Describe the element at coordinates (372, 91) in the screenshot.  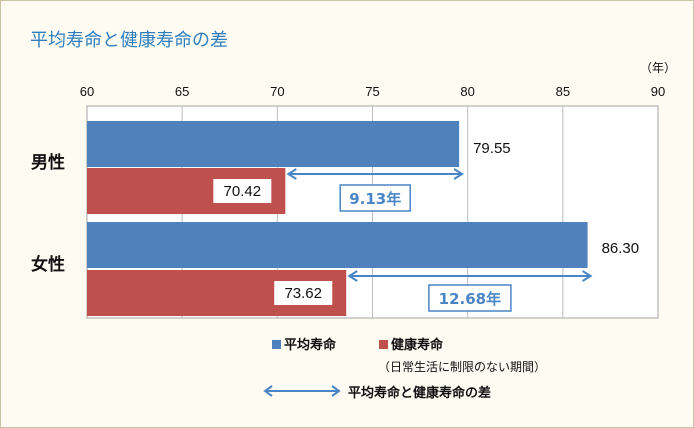
I see `x-tick-label: 75` at that location.